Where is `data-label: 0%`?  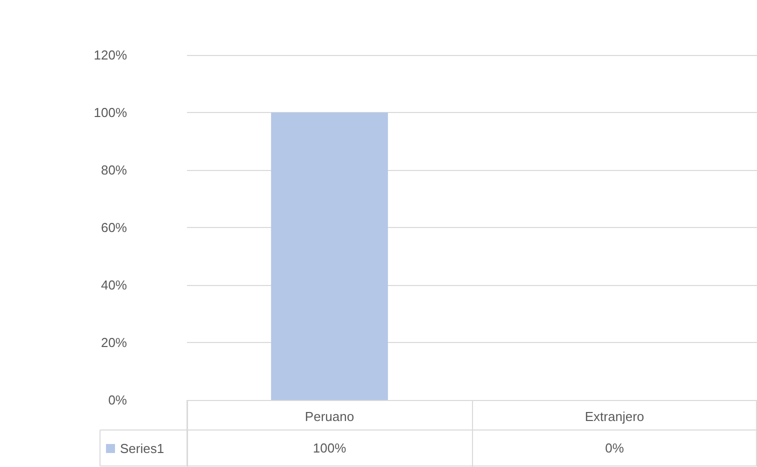
data-label: 0% is located at coordinates (614, 448).